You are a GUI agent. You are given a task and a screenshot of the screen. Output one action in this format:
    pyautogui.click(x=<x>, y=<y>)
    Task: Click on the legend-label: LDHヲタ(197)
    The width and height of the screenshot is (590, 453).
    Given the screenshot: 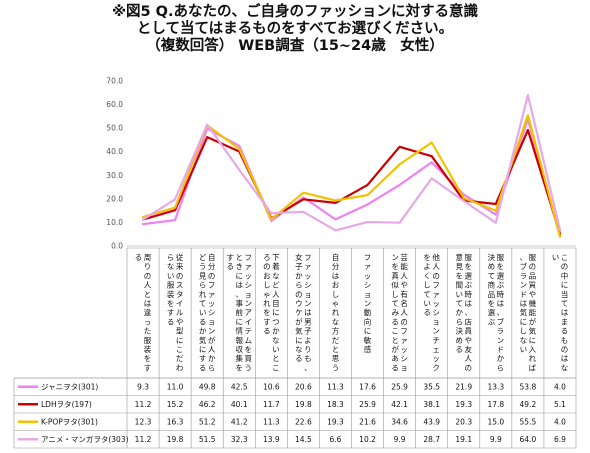 What is the action you would take?
    pyautogui.click(x=66, y=404)
    